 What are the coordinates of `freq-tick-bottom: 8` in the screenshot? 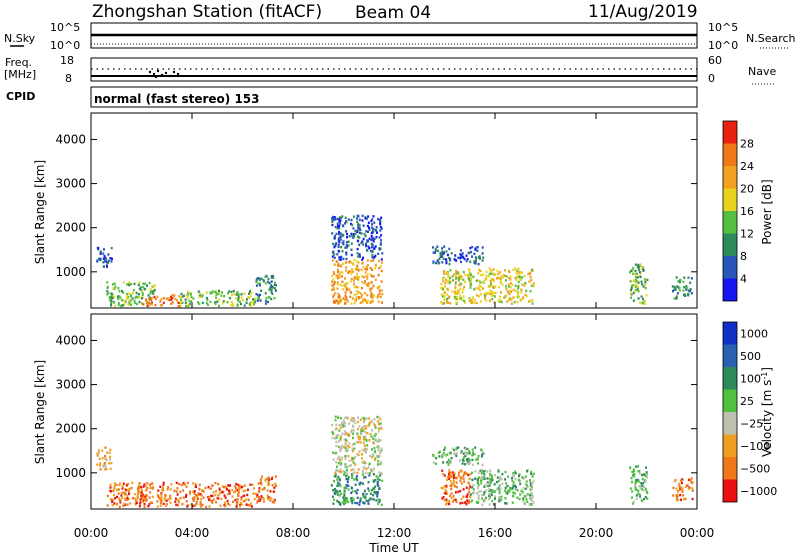 It's located at (68, 78).